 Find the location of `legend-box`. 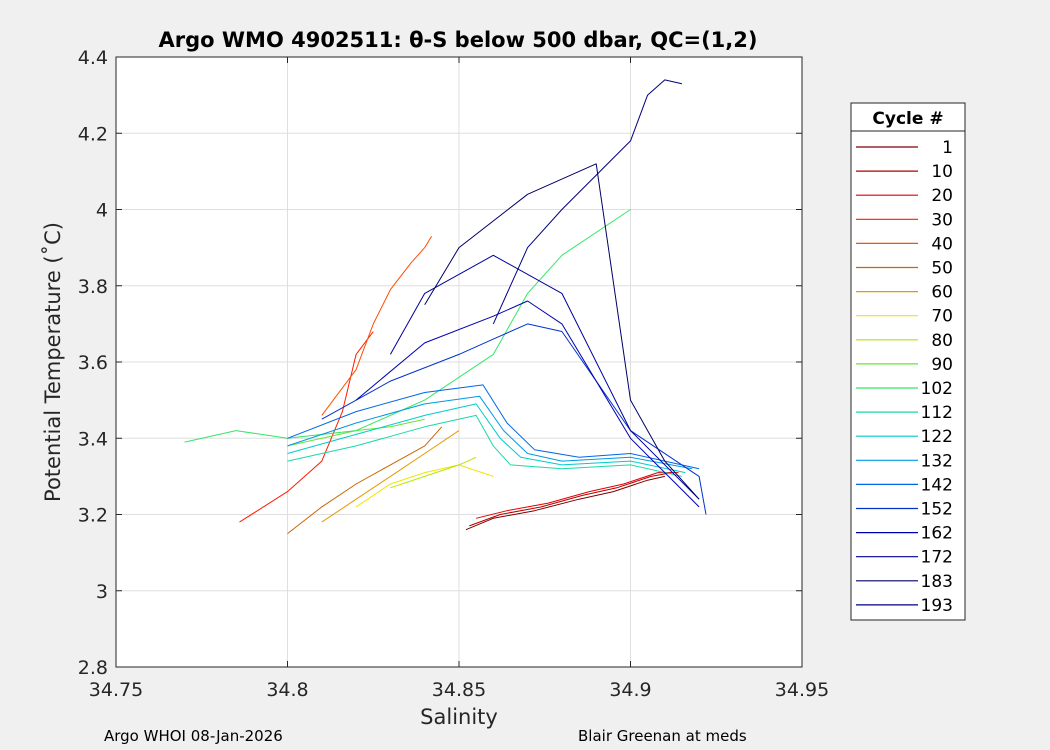

legend-box is located at coordinates (908, 361).